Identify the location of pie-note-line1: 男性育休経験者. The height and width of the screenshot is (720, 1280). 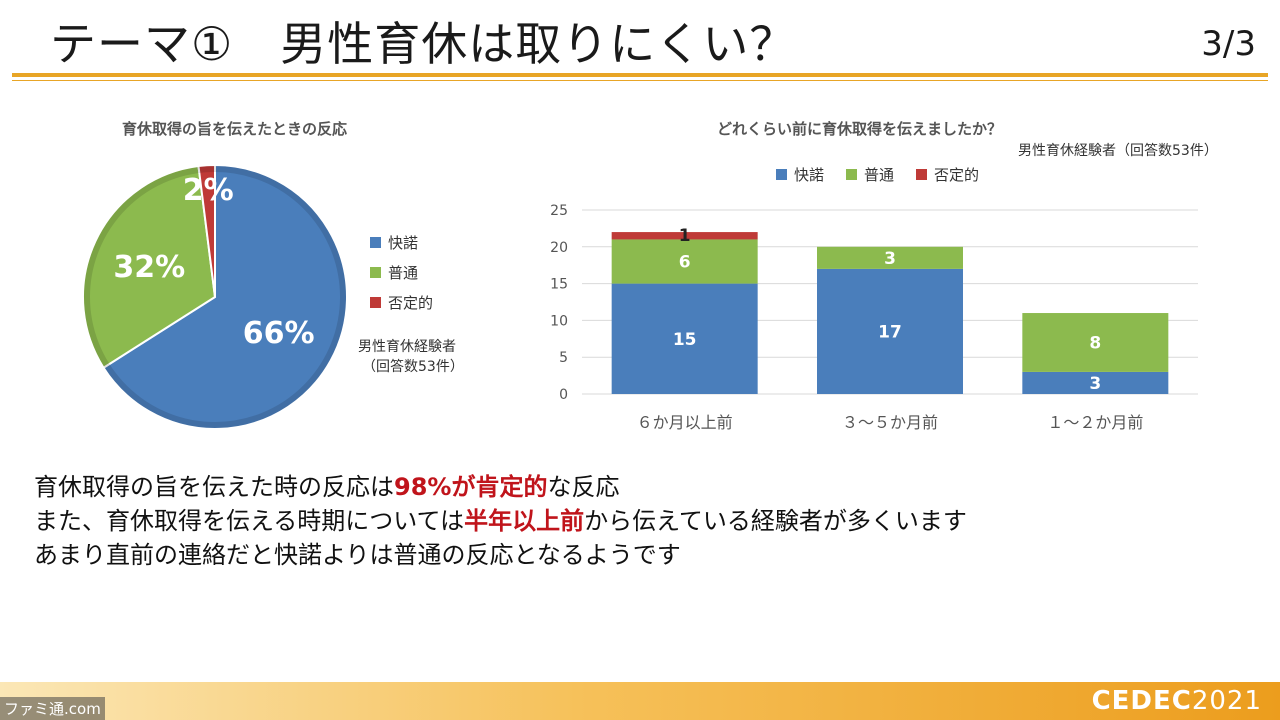
(407, 347).